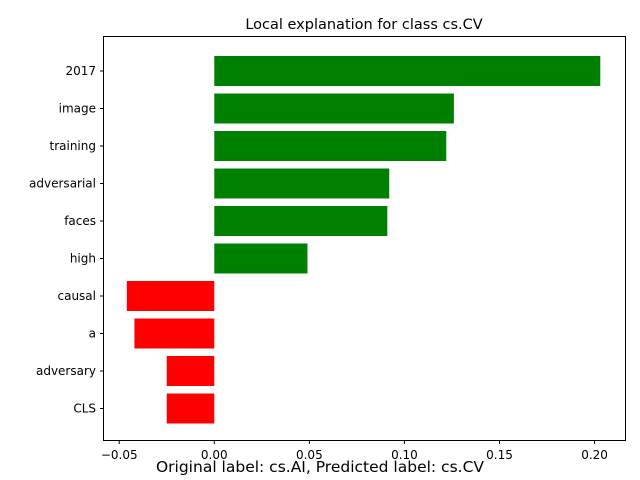  What do you see at coordinates (119, 455) in the screenshot?
I see `x-tick-label: −0.05` at bounding box center [119, 455].